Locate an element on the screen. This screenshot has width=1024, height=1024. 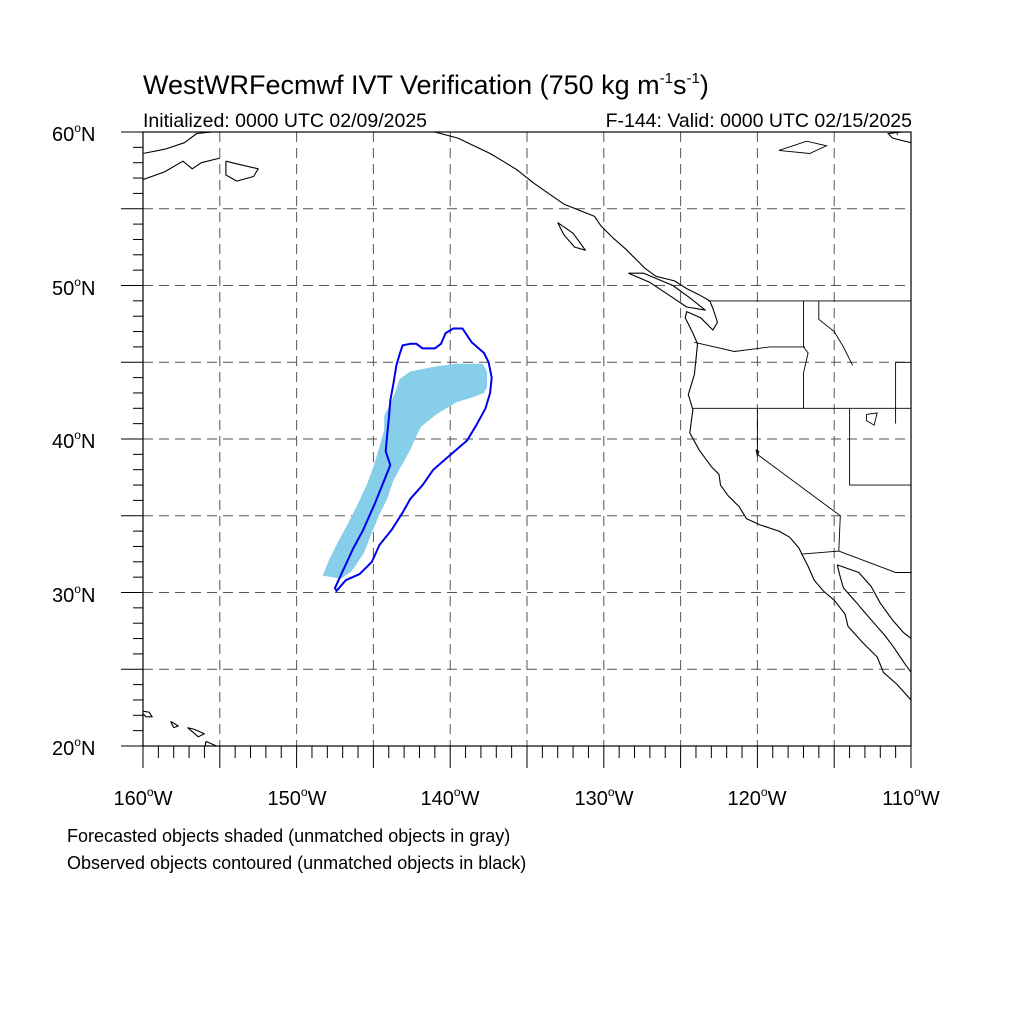
lon-label-130: 130oW is located at coordinates (604, 798).